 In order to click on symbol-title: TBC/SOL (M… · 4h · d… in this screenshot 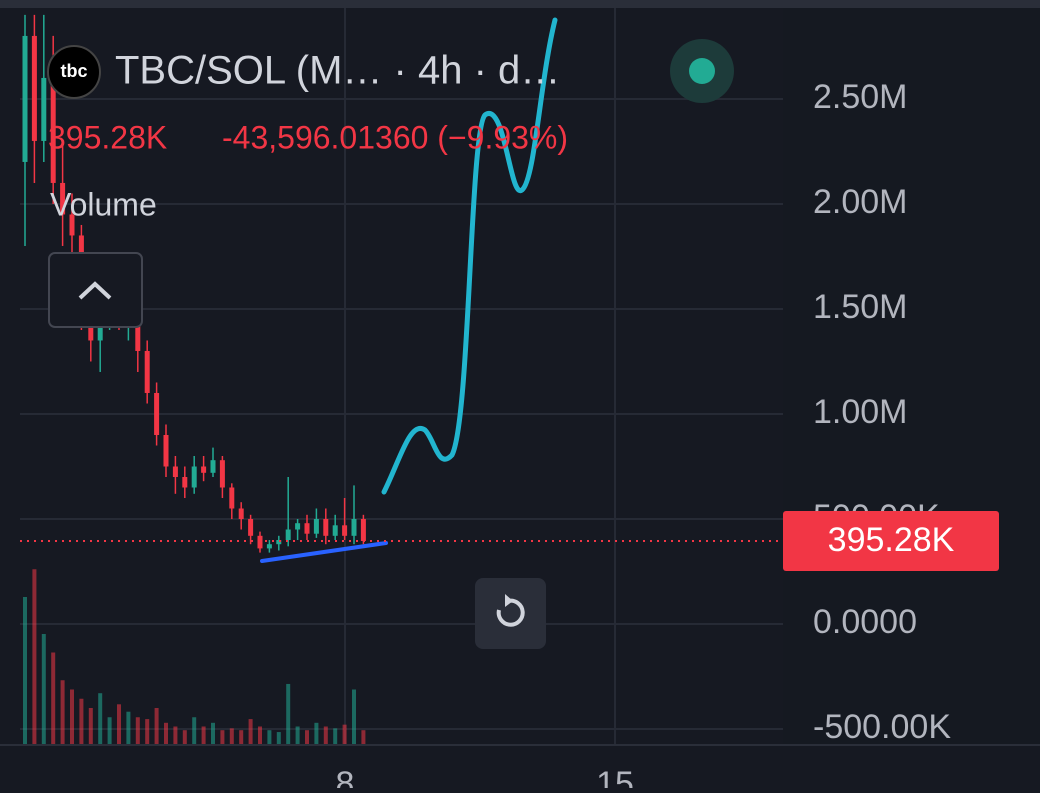, I will do `click(337, 71)`.